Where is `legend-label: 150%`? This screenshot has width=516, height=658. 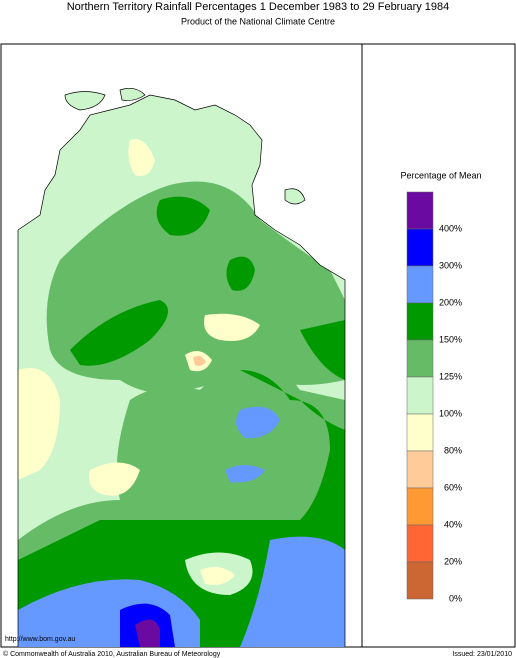 legend-label: 150% is located at coordinates (450, 339).